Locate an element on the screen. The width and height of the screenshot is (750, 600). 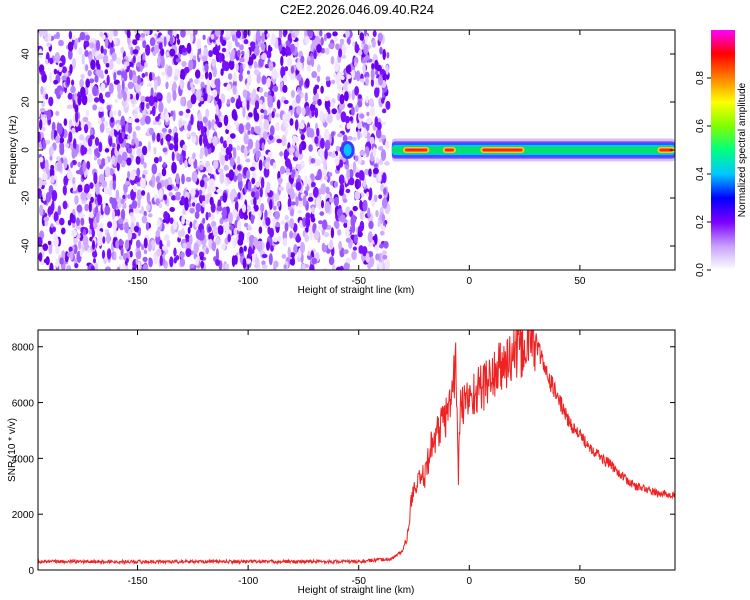
spectrogram-y-tick-label: 0 is located at coordinates (26, 150).